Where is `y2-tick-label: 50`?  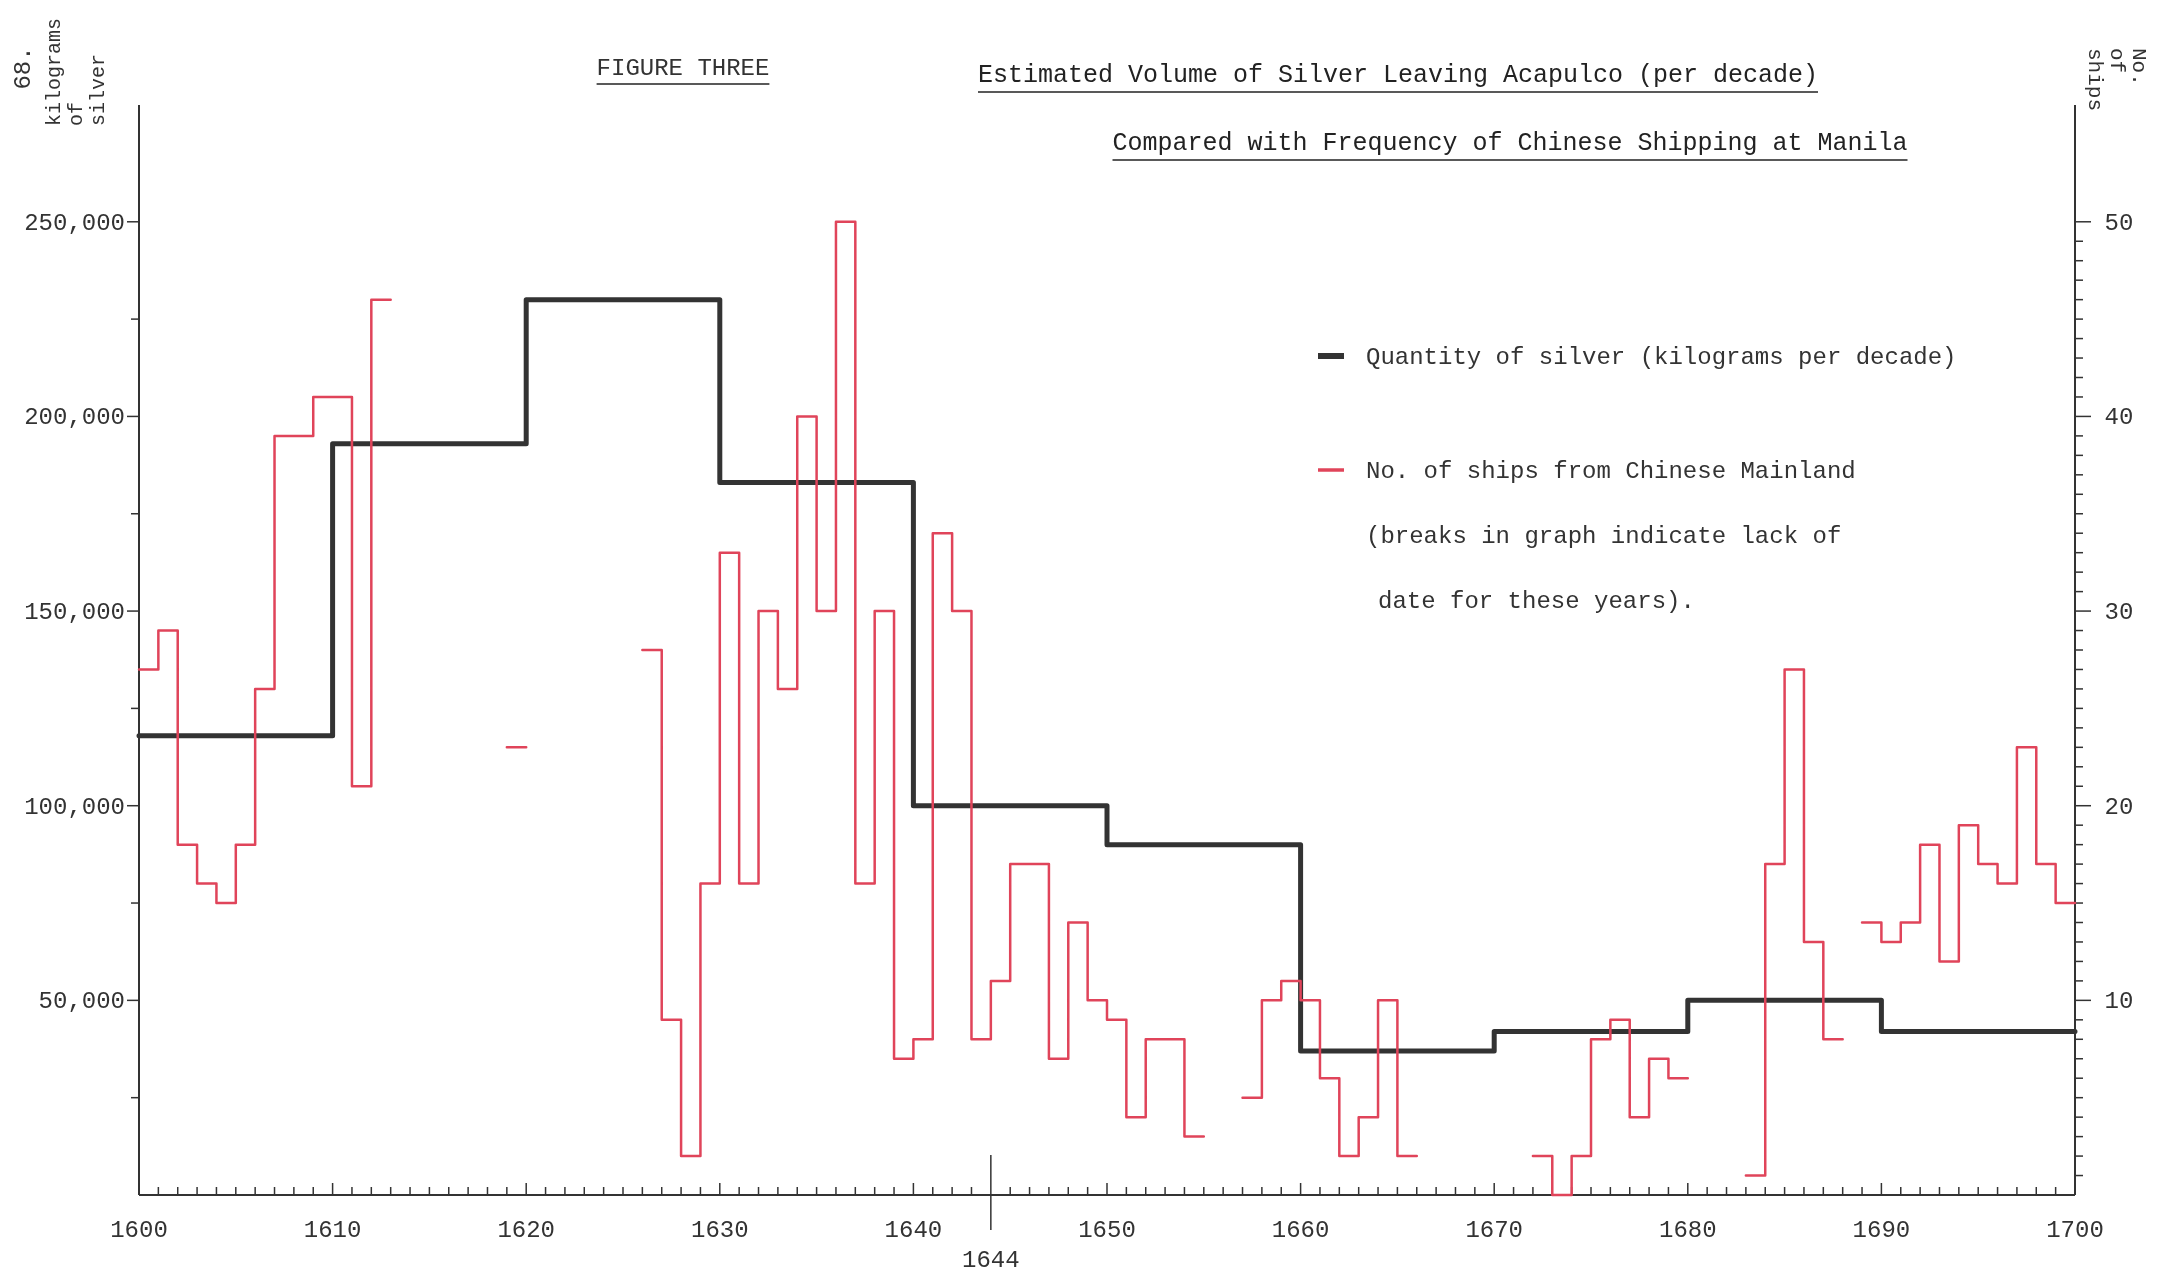
y2-tick-label: 50 is located at coordinates (2119, 223).